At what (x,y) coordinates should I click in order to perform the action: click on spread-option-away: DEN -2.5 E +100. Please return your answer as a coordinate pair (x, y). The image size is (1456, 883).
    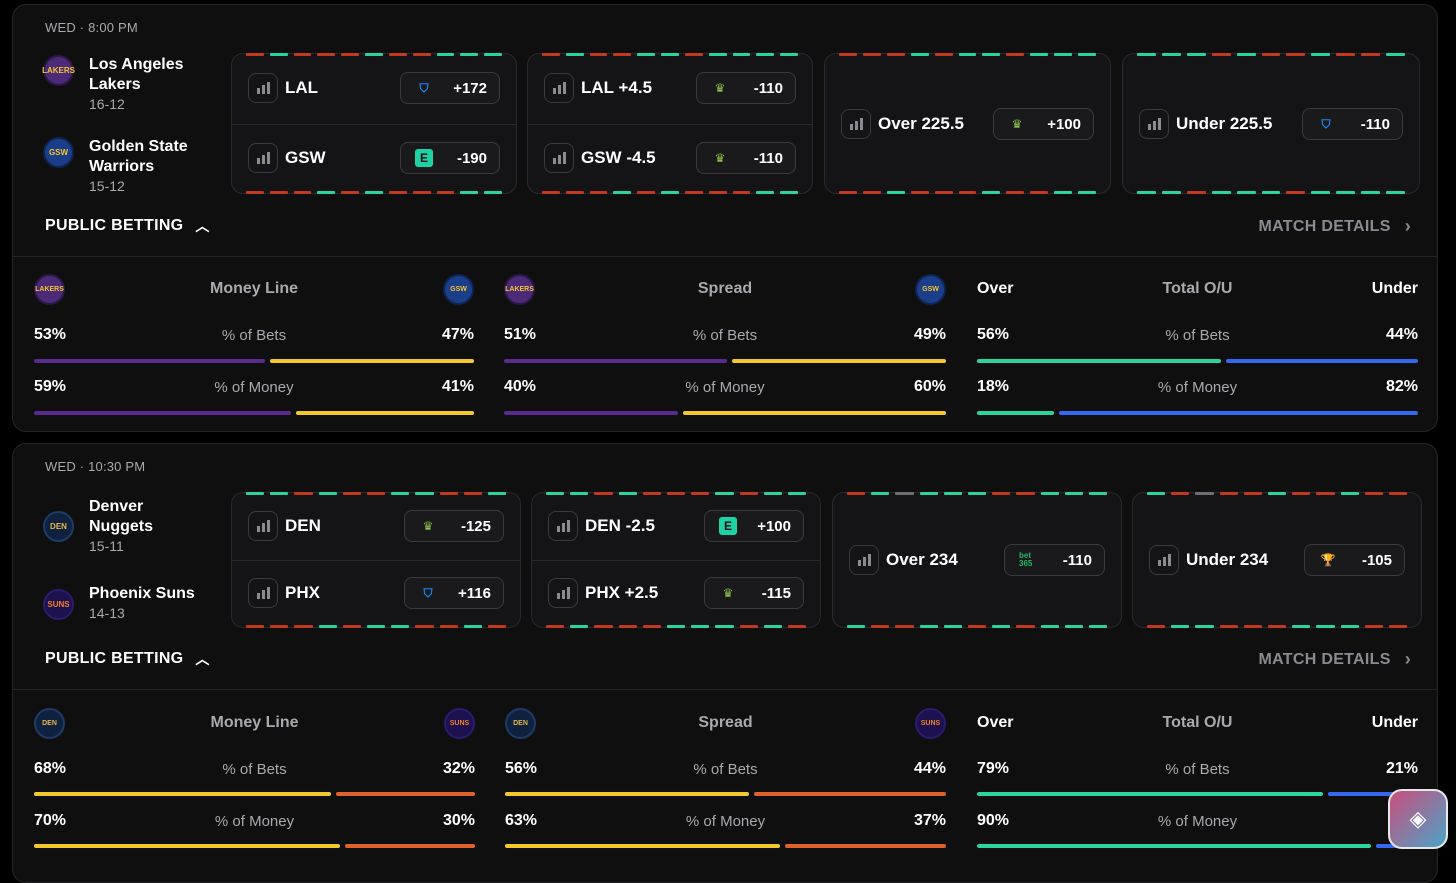
    Looking at the image, I should click on (676, 526).